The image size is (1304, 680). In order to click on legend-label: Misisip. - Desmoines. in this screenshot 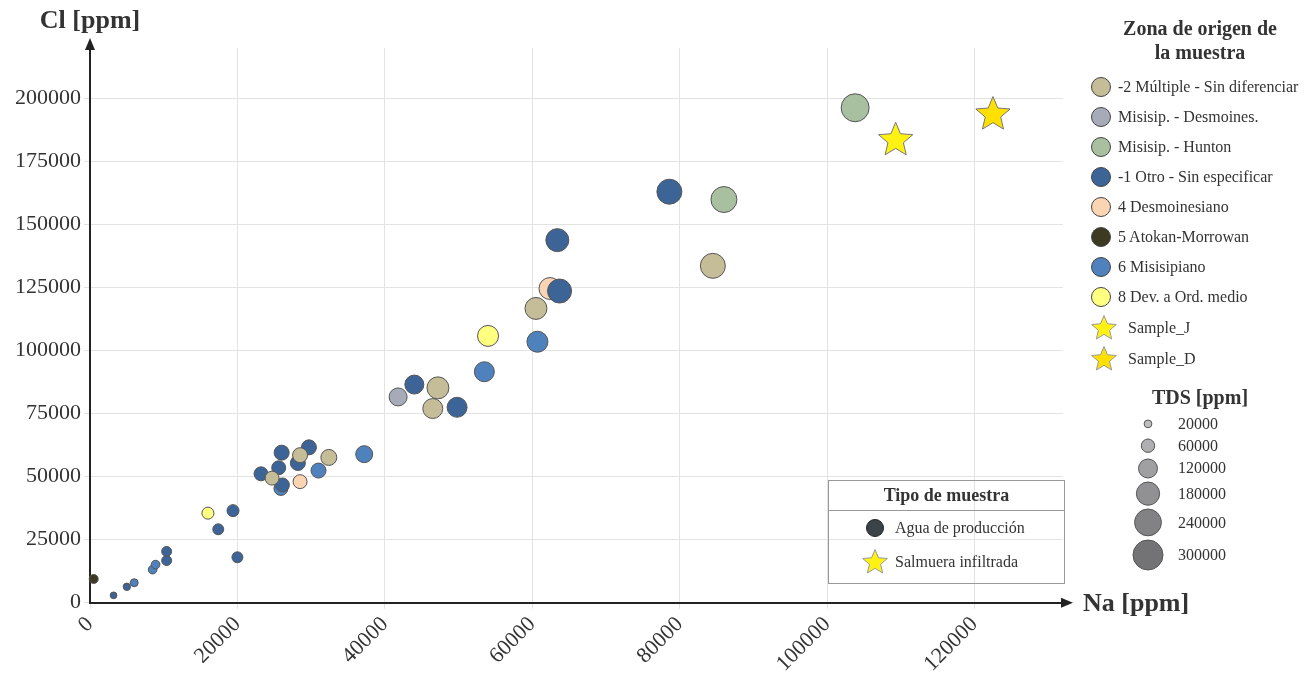, I will do `click(1188, 117)`.